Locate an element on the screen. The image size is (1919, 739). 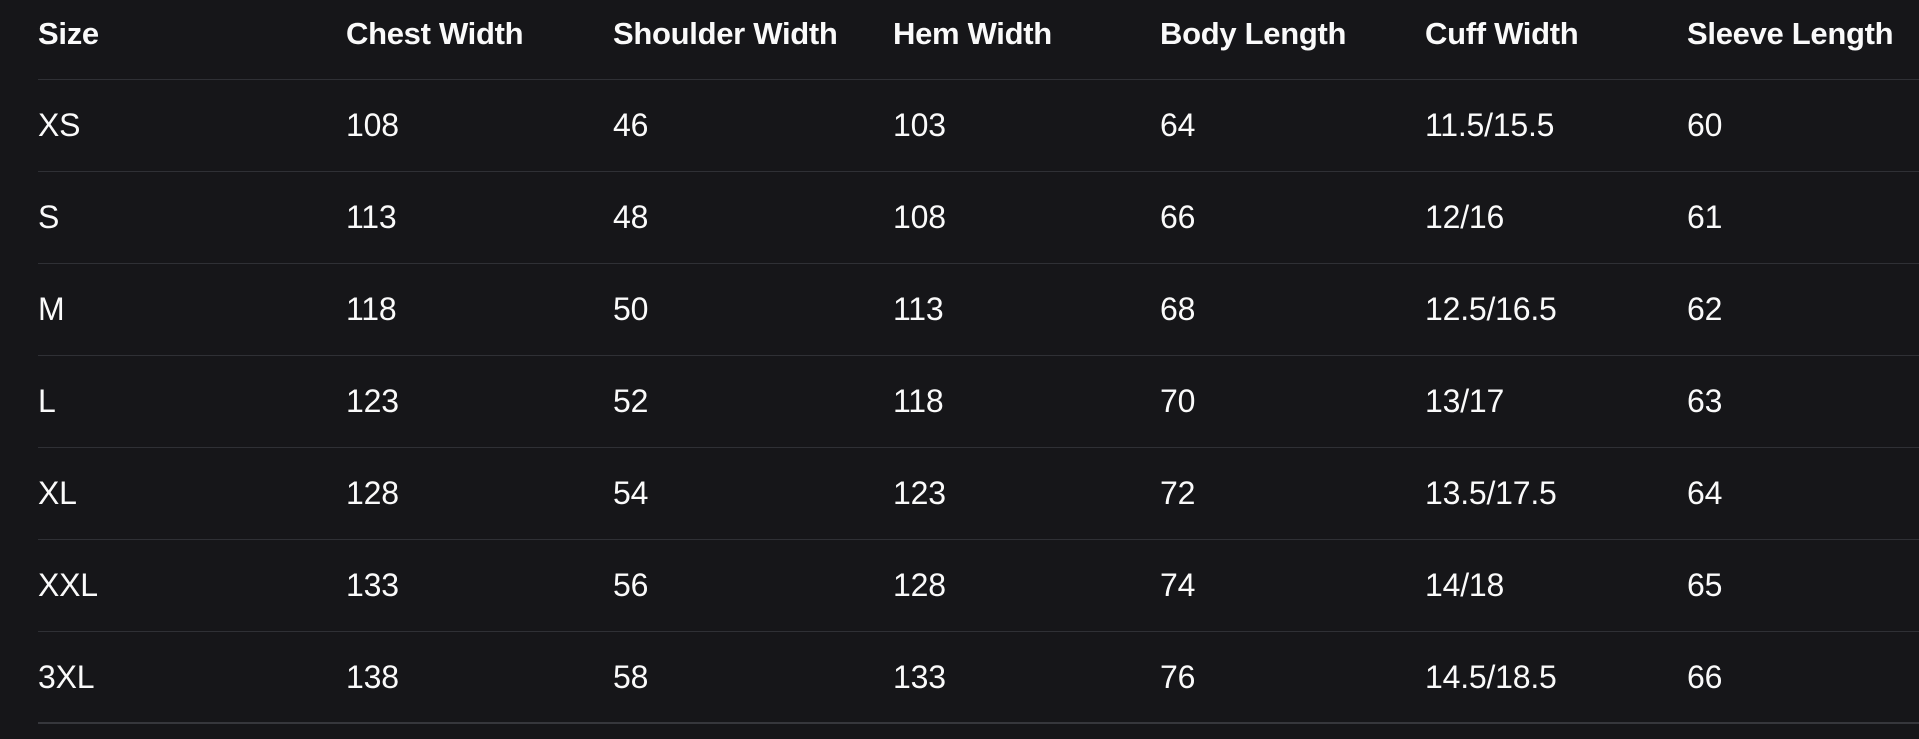
measurement-cell: 103 is located at coordinates (919, 125).